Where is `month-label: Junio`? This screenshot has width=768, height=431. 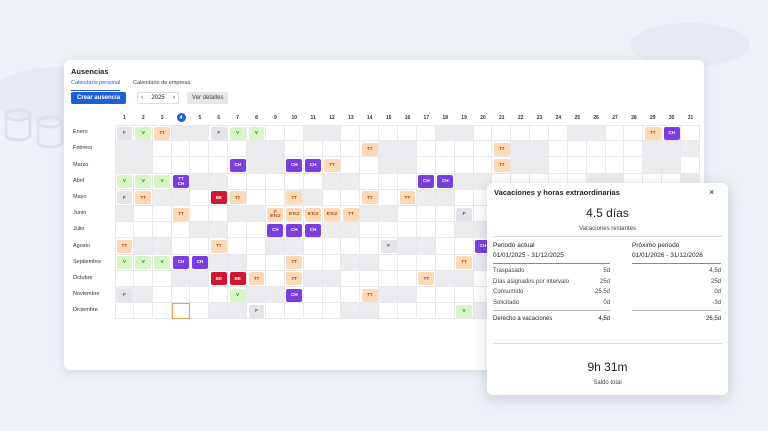
month-label: Junio is located at coordinates (80, 213).